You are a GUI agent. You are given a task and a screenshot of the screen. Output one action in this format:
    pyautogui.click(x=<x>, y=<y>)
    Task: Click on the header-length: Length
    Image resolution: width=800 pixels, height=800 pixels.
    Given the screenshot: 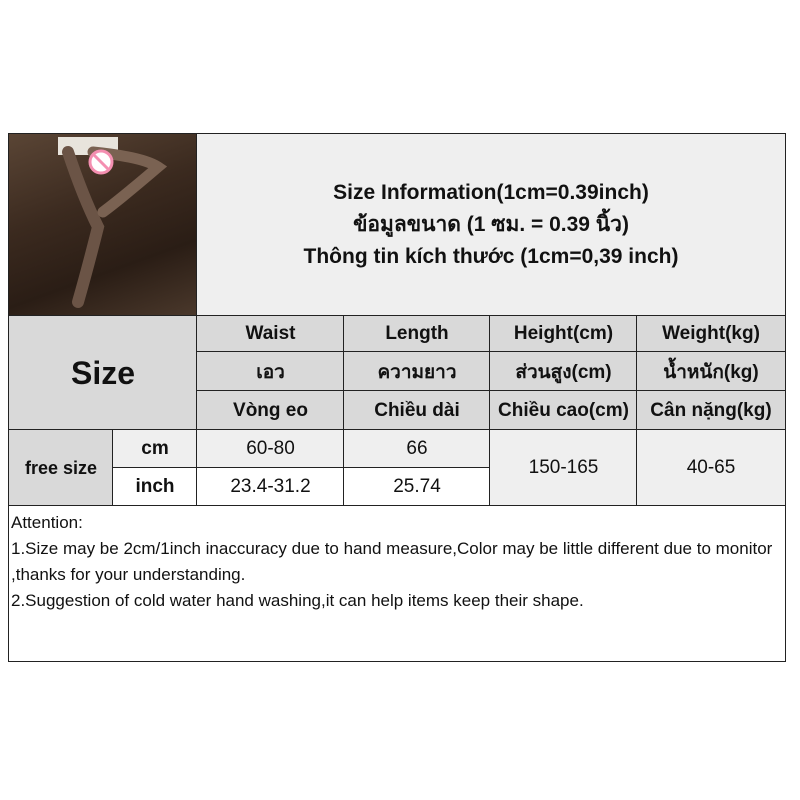 What is the action you would take?
    pyautogui.click(x=417, y=334)
    